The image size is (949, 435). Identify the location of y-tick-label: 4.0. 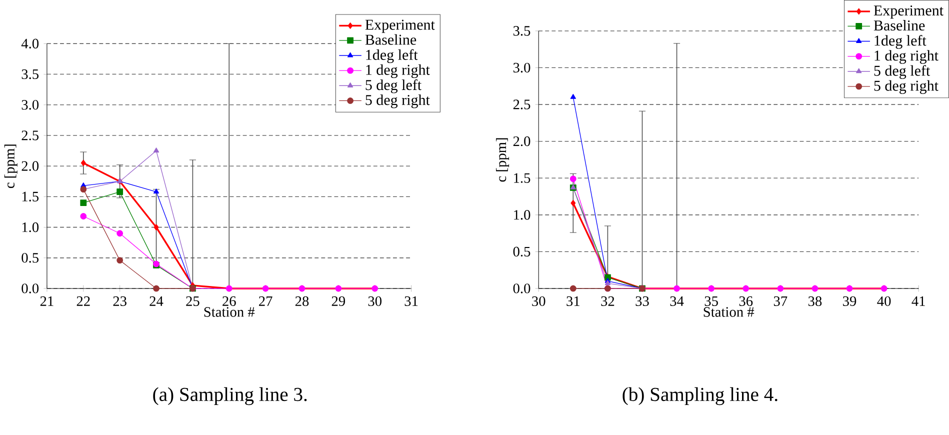
(30, 43).